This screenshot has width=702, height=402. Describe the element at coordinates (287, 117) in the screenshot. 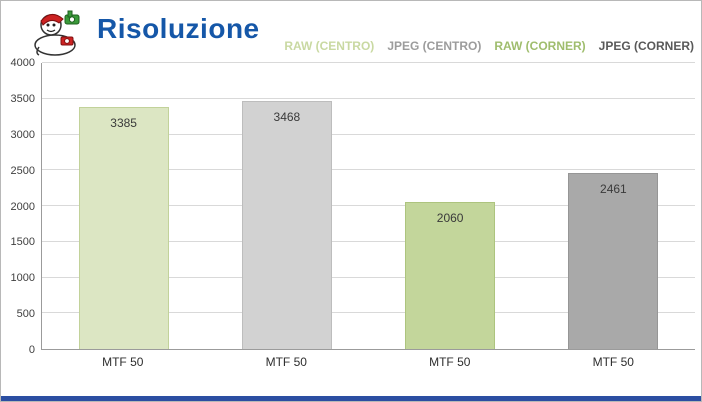

I see `bar-value-label: 3468` at that location.